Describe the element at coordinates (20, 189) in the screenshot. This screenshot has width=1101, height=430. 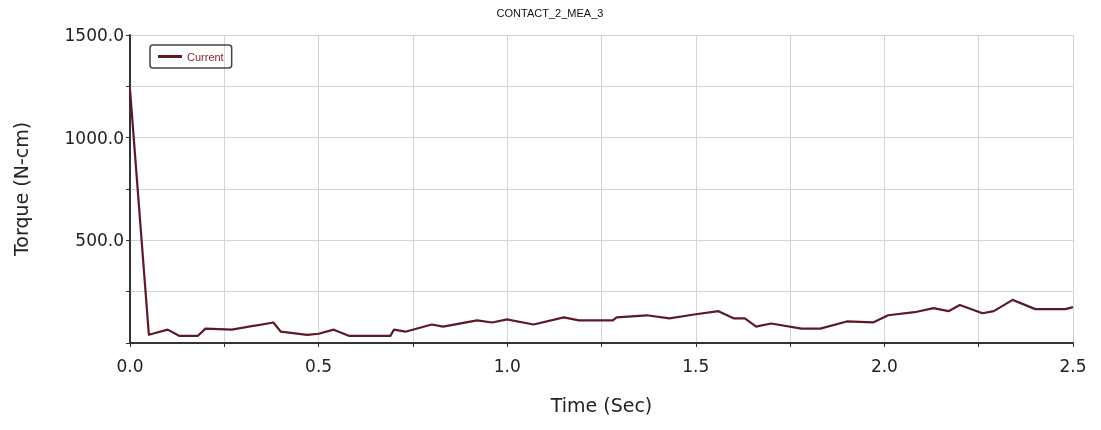
I see `y-axis-title: Torque (N-cm)` at that location.